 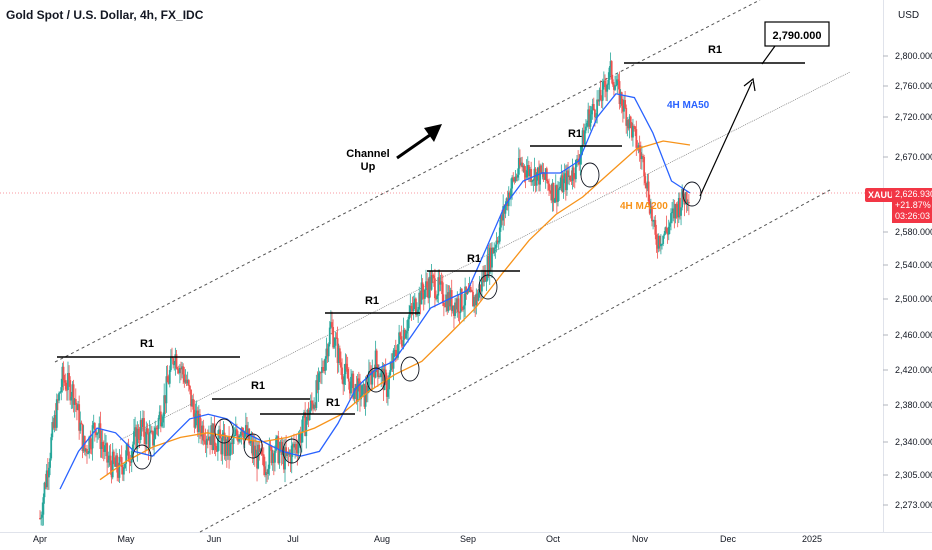 I want to click on time-tick-label: Nov, so click(x=640, y=539).